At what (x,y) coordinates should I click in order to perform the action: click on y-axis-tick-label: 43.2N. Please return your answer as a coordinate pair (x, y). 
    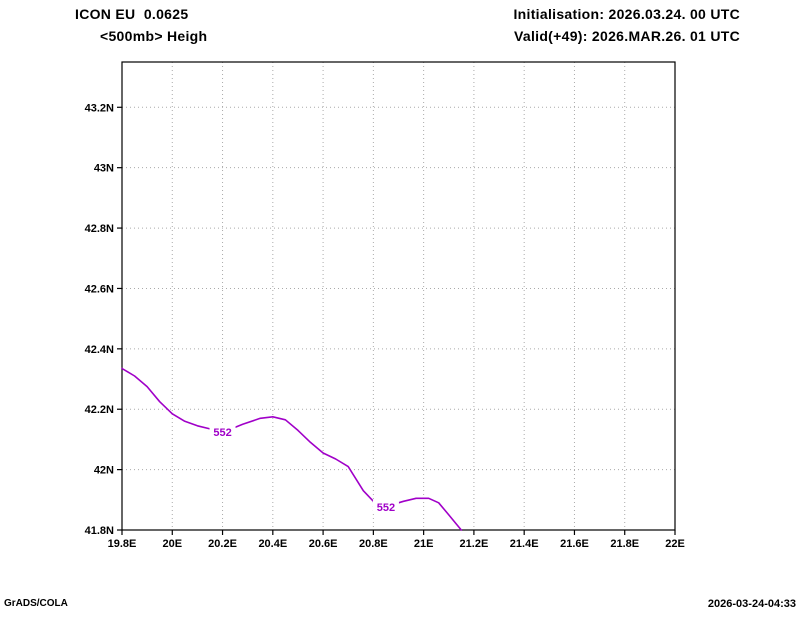
    Looking at the image, I should click on (99, 108).